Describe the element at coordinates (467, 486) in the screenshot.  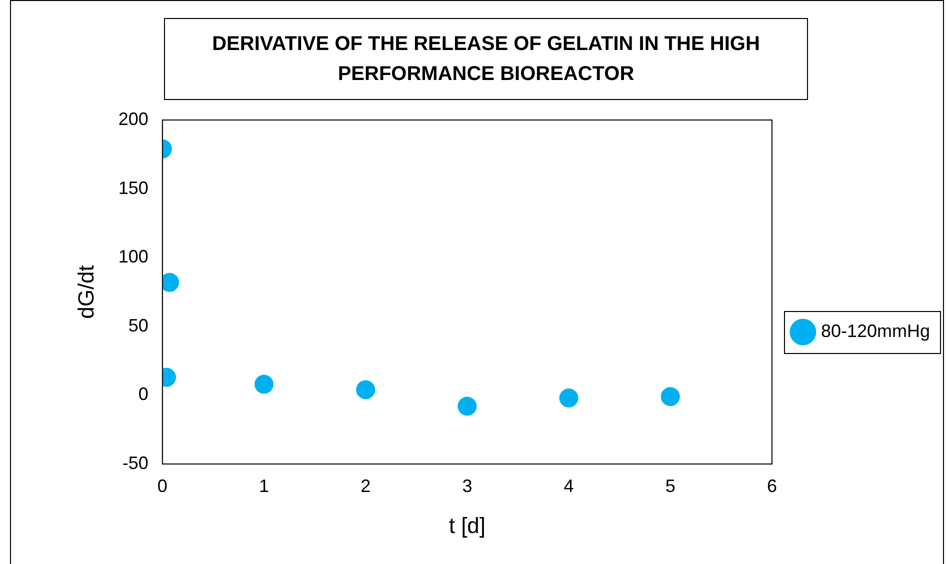
I see `x-tick-label: 3` at that location.